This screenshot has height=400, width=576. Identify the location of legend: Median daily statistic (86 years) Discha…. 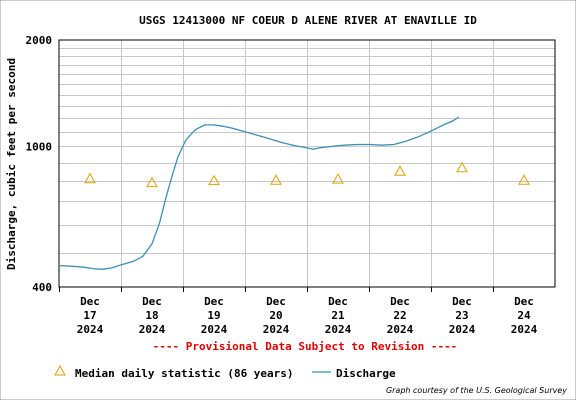
(225, 372).